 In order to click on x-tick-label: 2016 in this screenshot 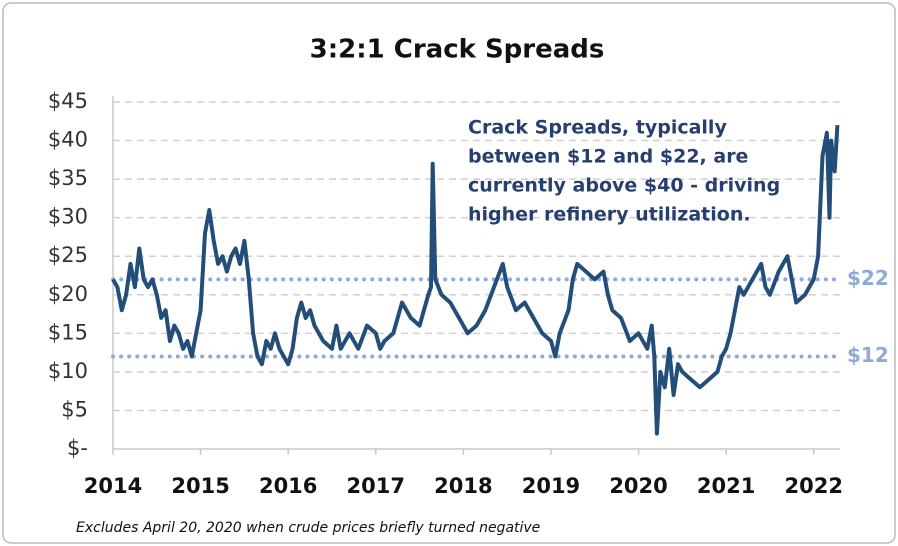, I will do `click(288, 486)`.